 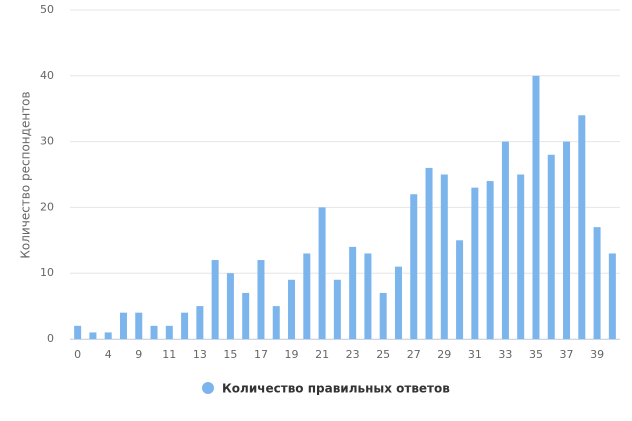 I want to click on x-tick-label: 39, so click(x=597, y=354).